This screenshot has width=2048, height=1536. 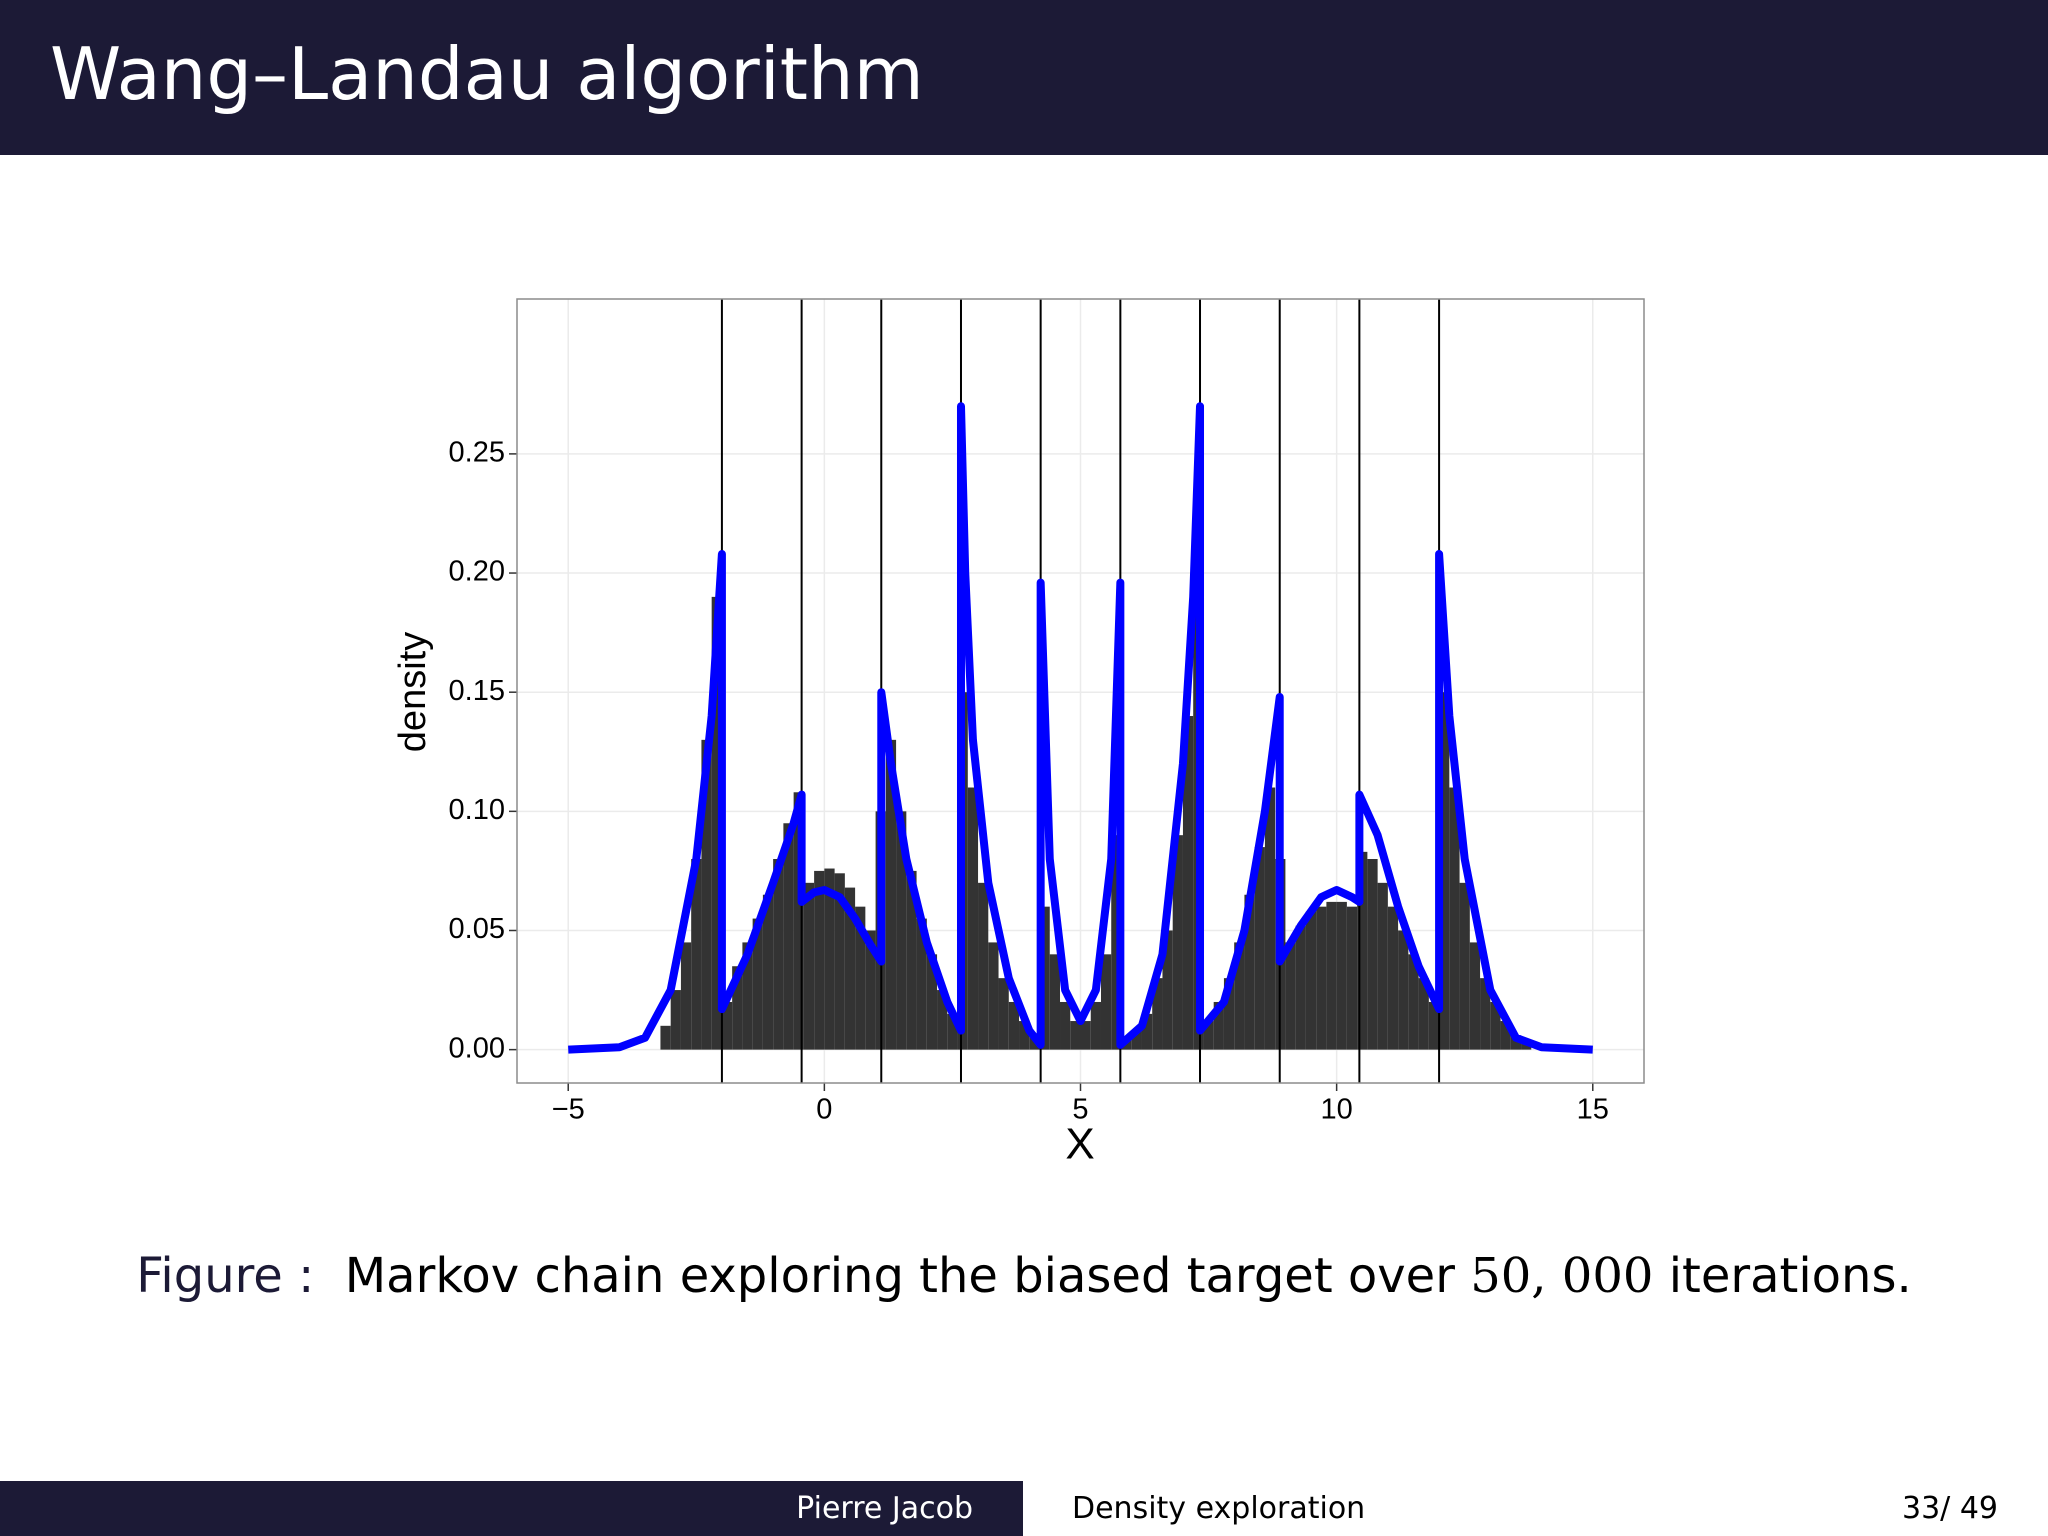 What do you see at coordinates (1593, 1110) in the screenshot?
I see `x-tick-label: 15` at bounding box center [1593, 1110].